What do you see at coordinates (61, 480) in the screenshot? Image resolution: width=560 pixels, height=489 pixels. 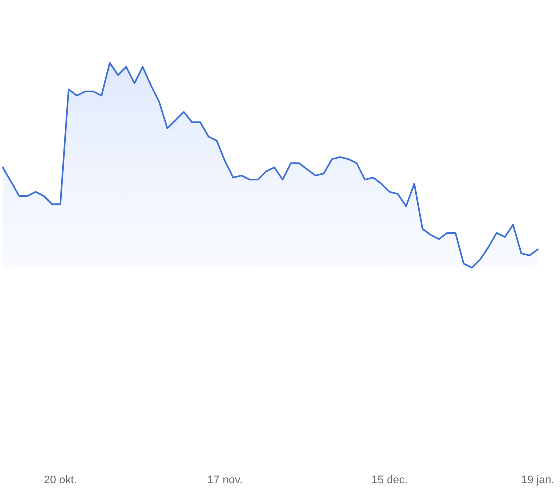 I see `x-tick-label: 20 okt.` at bounding box center [61, 480].